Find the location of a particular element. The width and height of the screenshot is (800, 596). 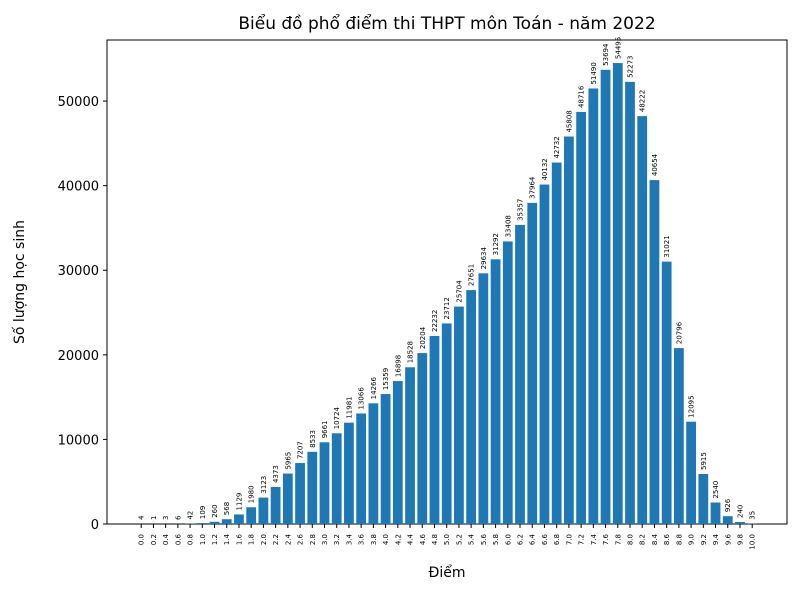

data-label: 22232 is located at coordinates (435, 321).